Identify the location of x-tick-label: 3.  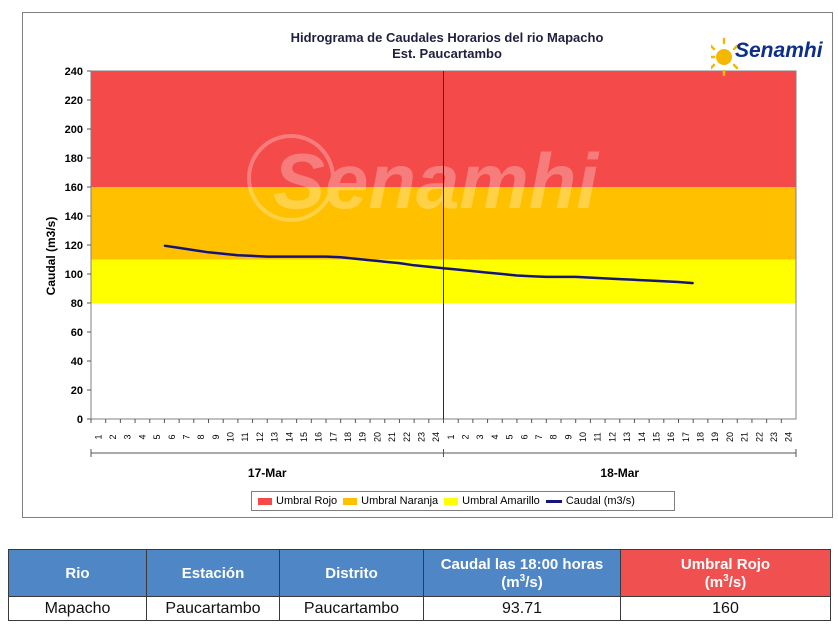
(128, 436).